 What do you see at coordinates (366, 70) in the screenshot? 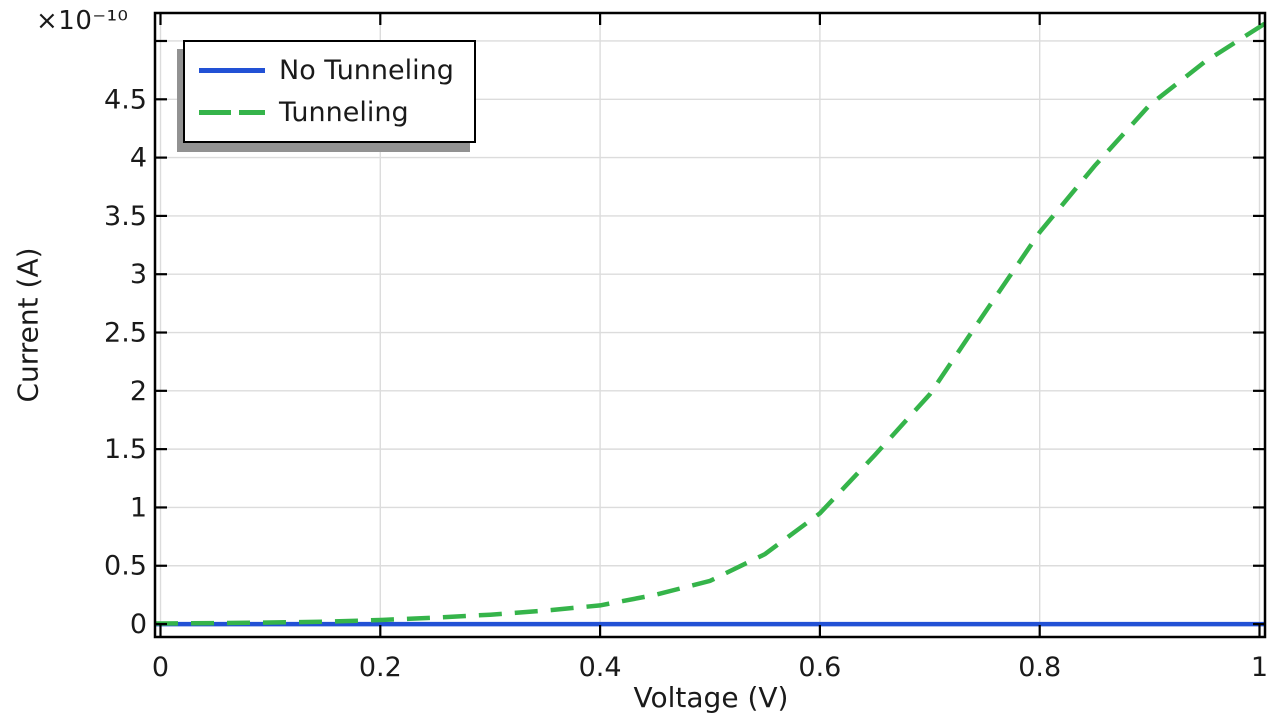
I see `legend-label-no-tunneling: No Tunneling` at bounding box center [366, 70].